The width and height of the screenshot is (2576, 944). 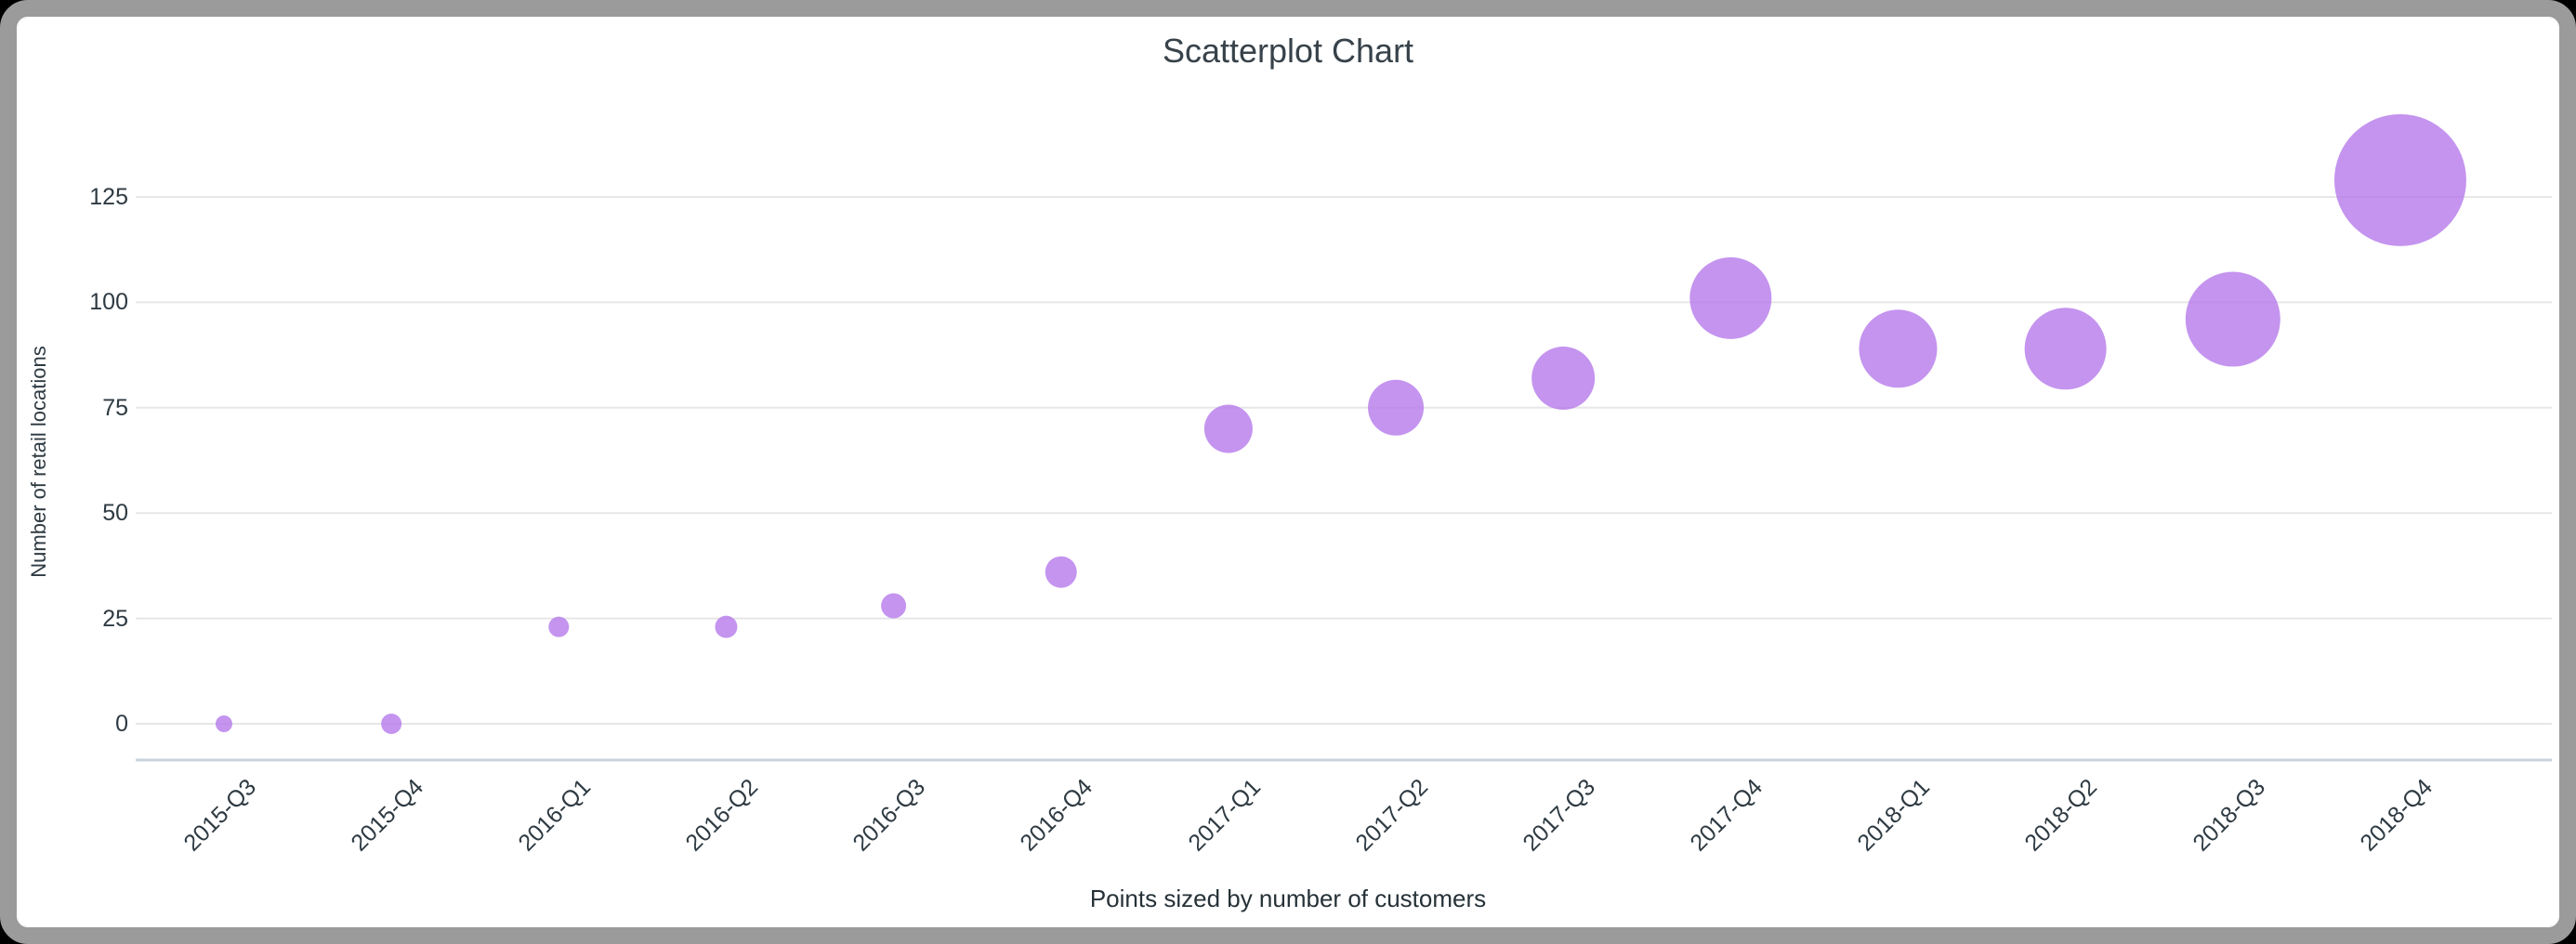 What do you see at coordinates (108, 302) in the screenshot?
I see `y-tick-label: 100` at bounding box center [108, 302].